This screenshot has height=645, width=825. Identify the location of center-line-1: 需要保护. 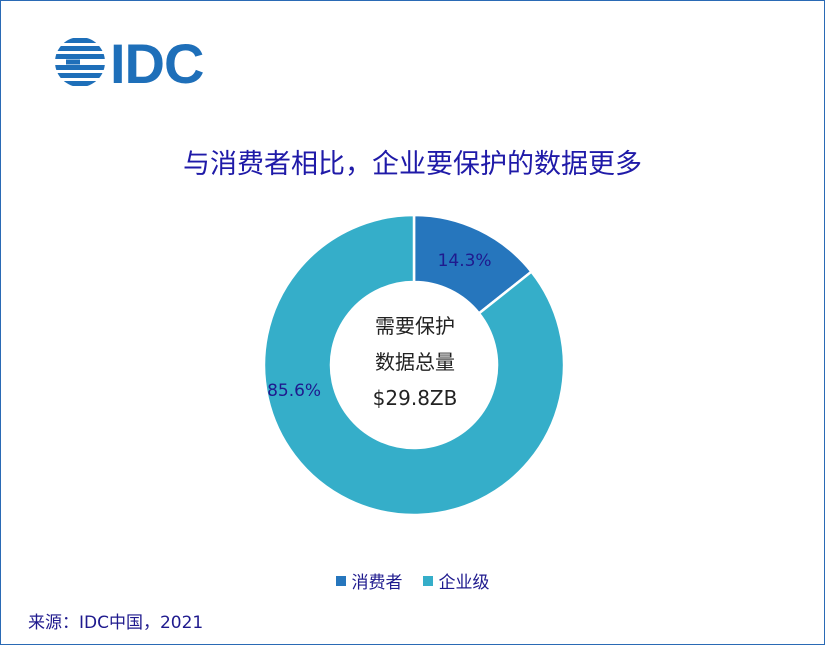
(415, 326).